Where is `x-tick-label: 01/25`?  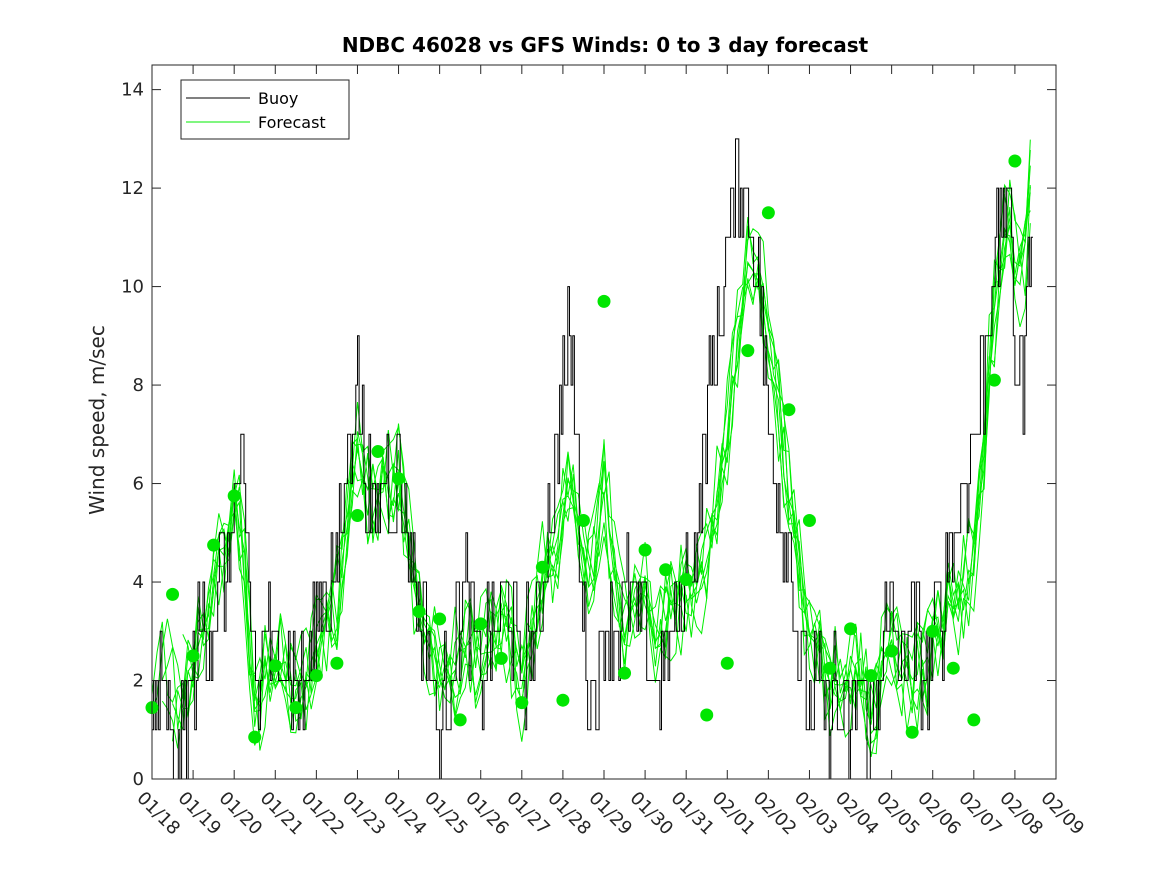 x-tick-label: 01/25 is located at coordinates (446, 814).